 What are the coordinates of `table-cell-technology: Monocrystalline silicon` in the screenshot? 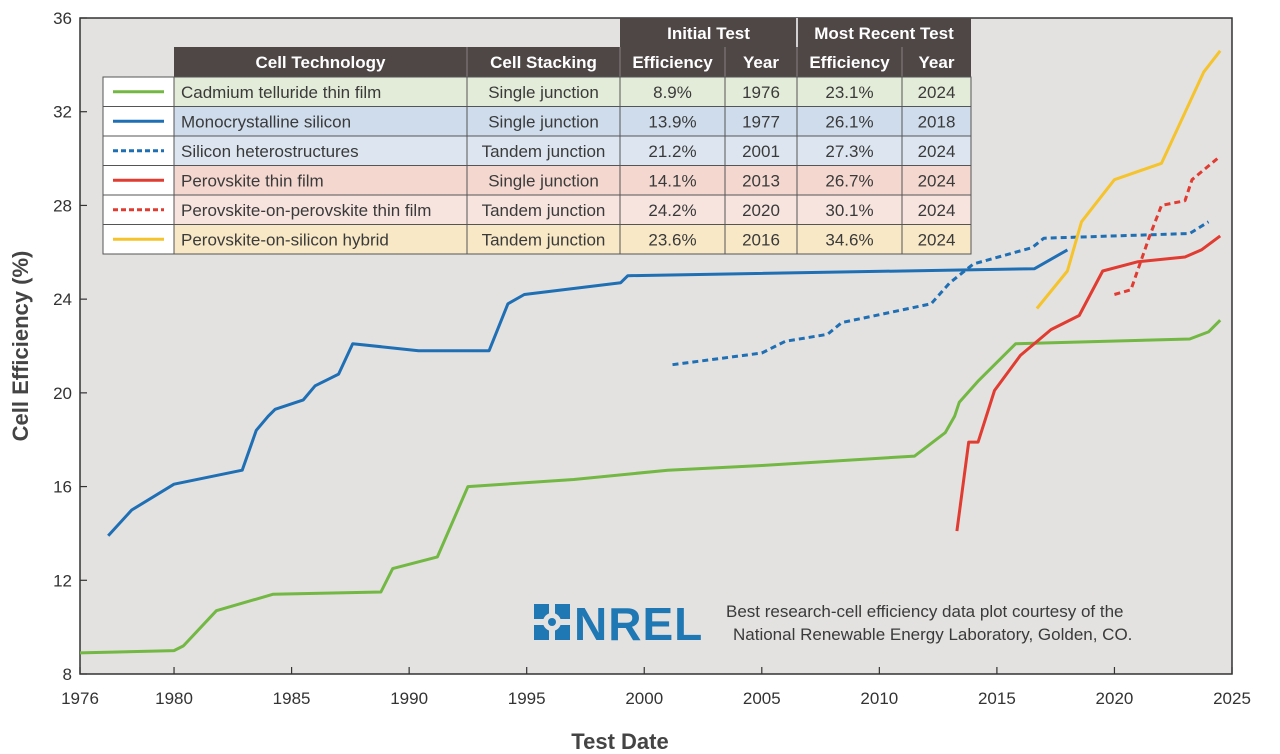 It's located at (266, 122).